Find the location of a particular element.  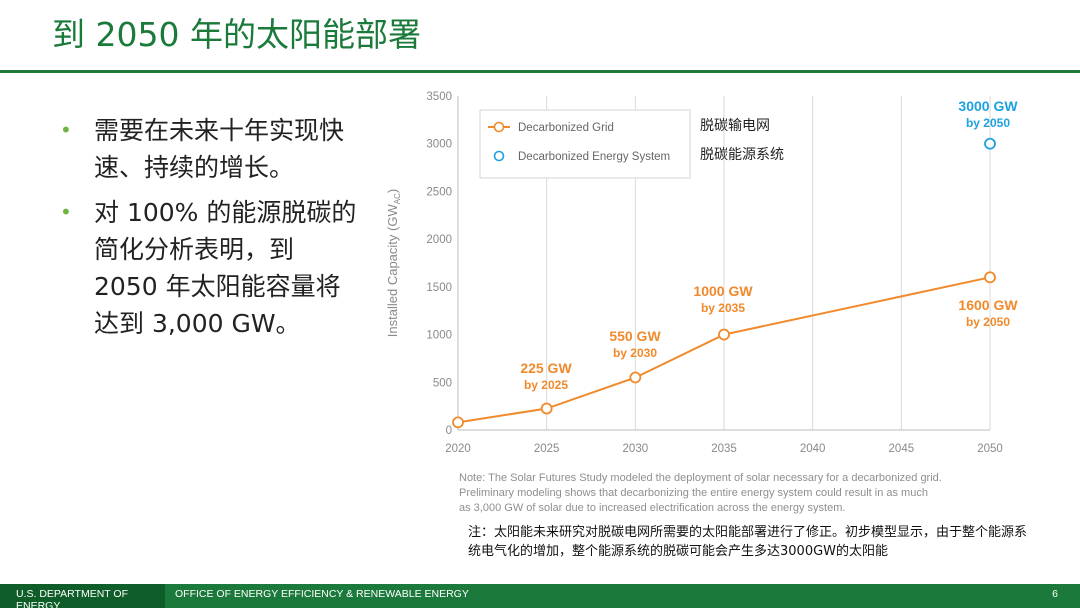

annotation-value: 3000 GW is located at coordinates (988, 106).